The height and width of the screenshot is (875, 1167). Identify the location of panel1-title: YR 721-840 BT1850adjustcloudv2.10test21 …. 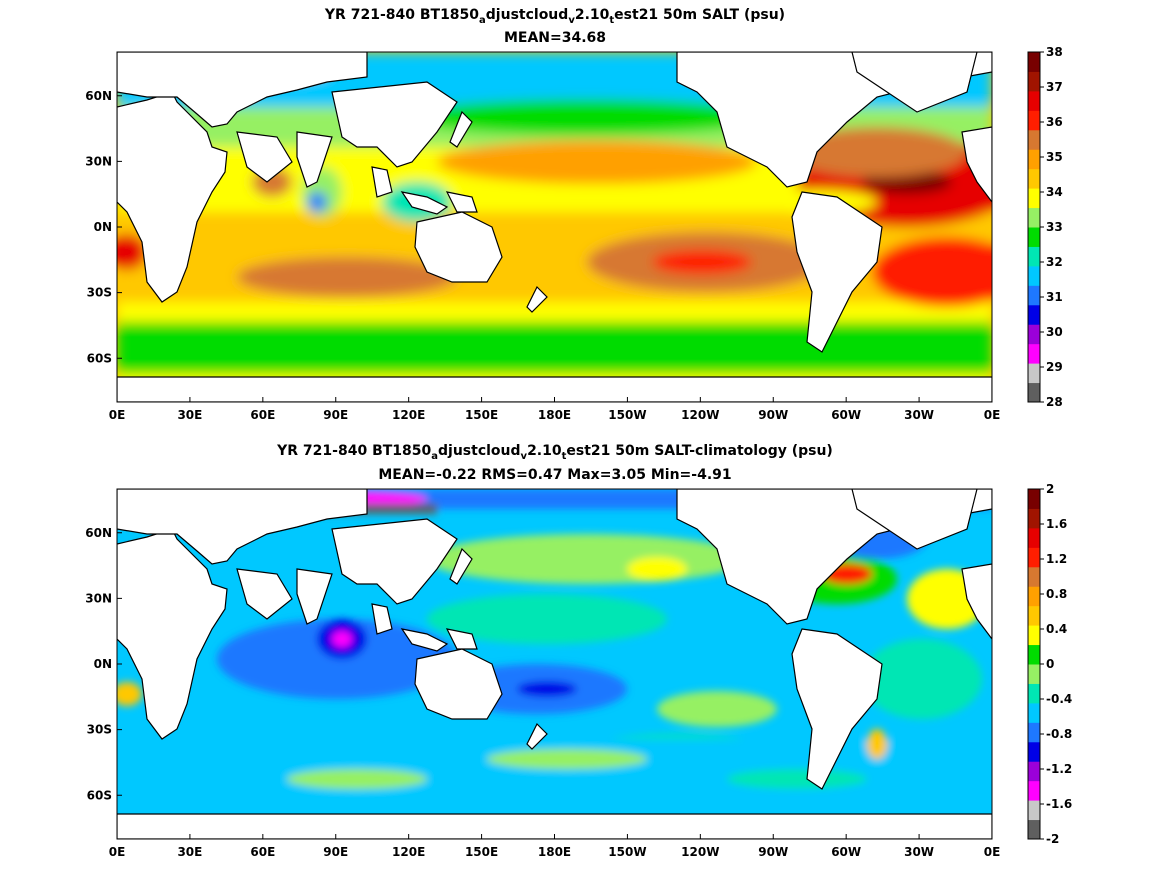
(555, 16).